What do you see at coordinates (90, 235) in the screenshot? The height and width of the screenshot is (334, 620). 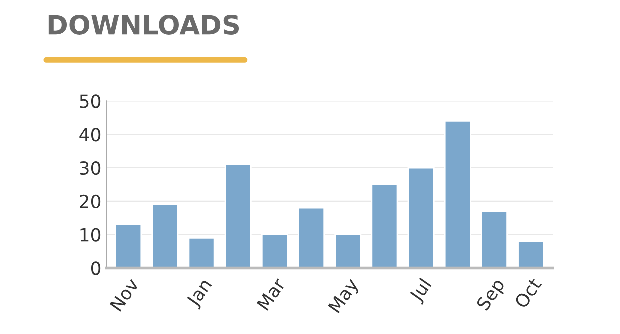 I see `y-tick-label: 10` at bounding box center [90, 235].